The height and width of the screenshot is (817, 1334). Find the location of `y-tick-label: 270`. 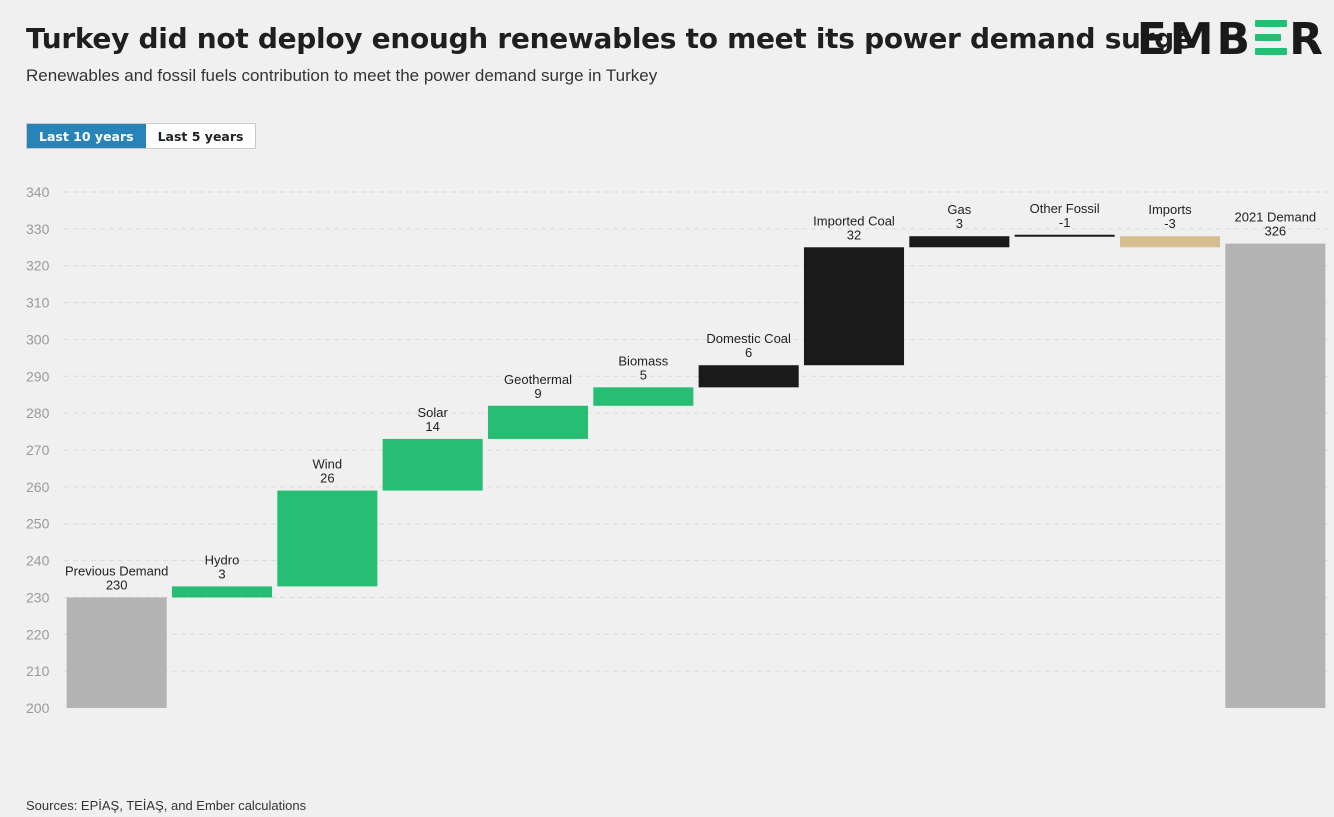

y-tick-label: 270 is located at coordinates (38, 450).